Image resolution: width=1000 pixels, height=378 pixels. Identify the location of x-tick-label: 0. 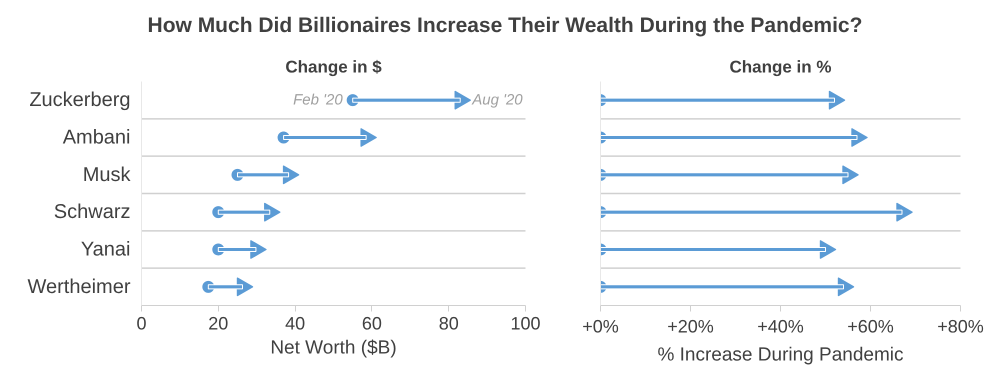
(141, 324).